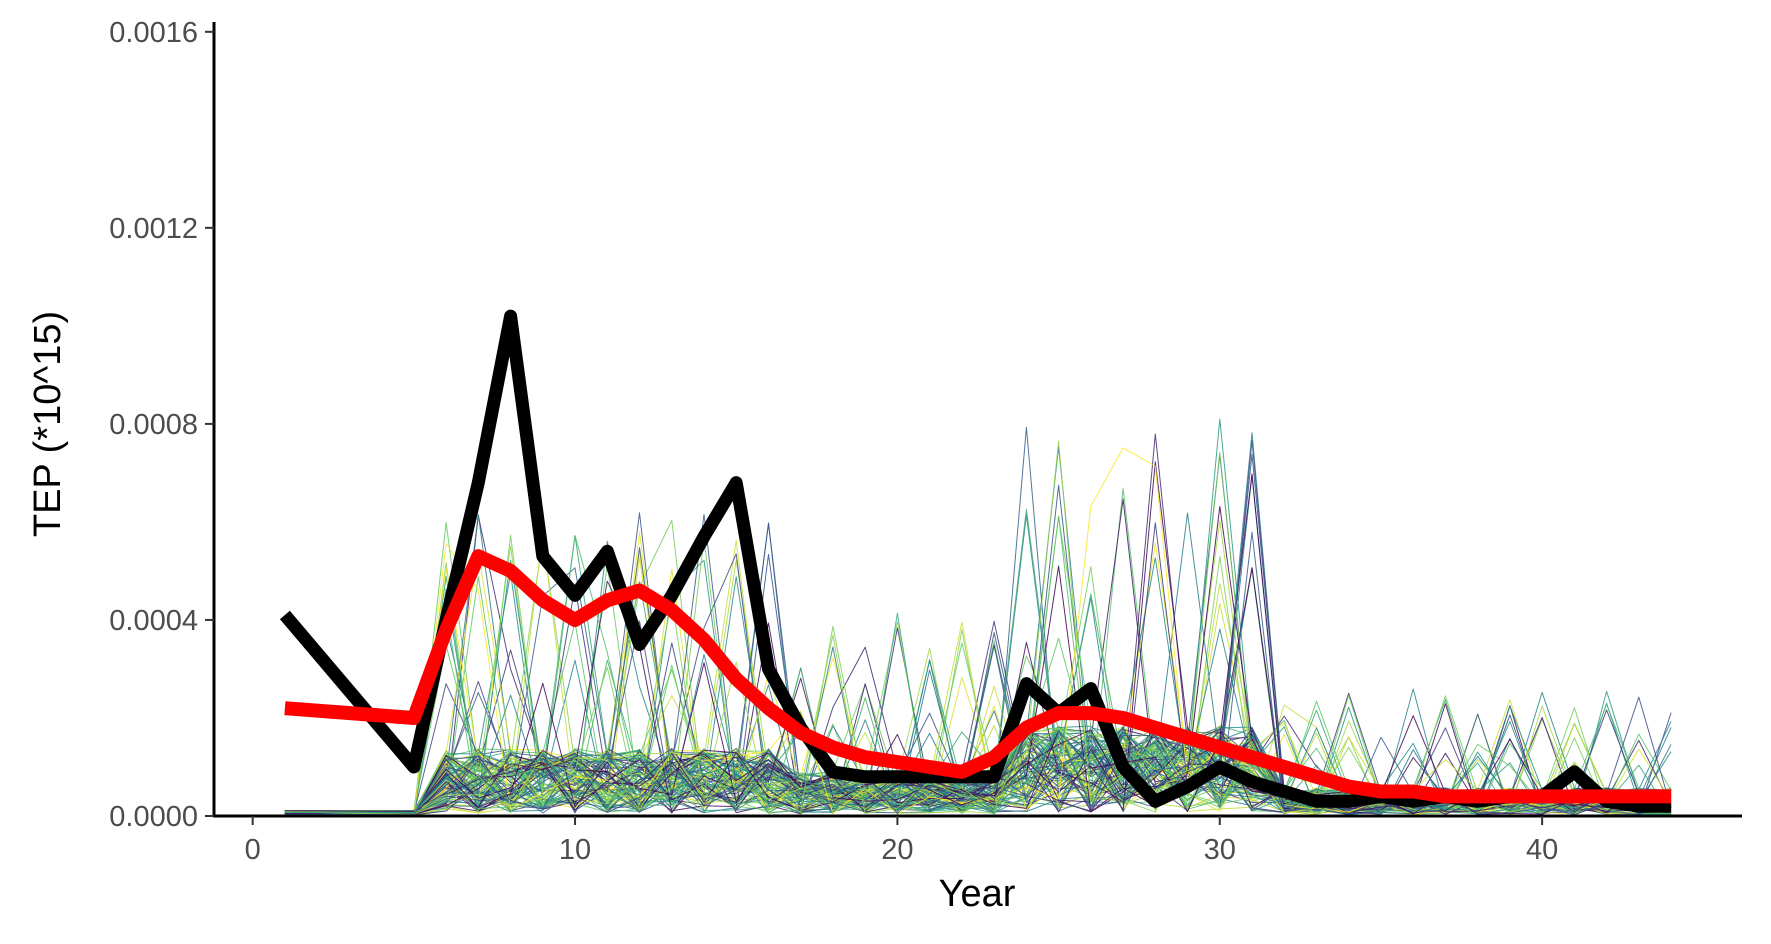  Describe the element at coordinates (575, 850) in the screenshot. I see `x-tick-label: 10` at that location.